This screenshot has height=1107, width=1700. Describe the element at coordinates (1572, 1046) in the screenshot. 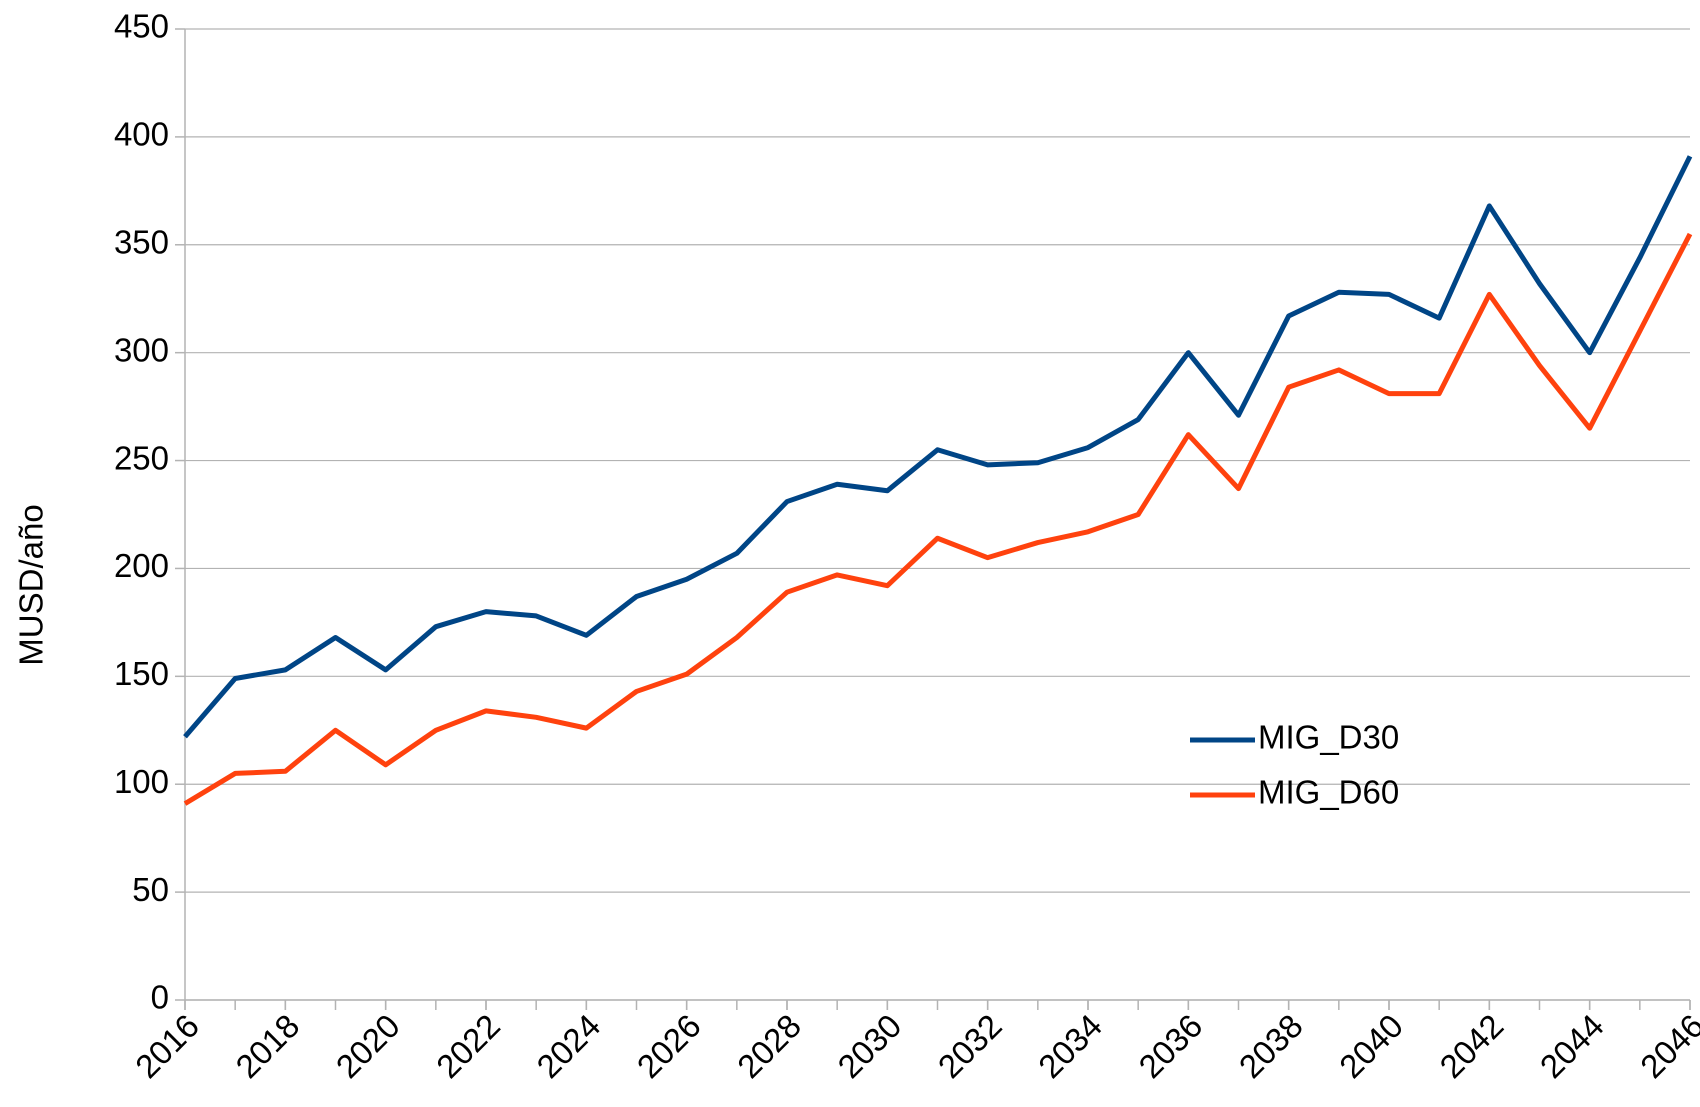

I see `x-tick-label: 2044` at that location.